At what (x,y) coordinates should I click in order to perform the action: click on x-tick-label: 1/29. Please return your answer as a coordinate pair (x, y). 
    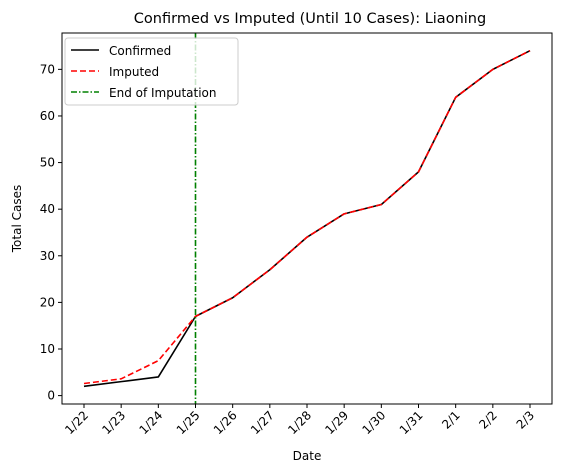
    Looking at the image, I should click on (336, 422).